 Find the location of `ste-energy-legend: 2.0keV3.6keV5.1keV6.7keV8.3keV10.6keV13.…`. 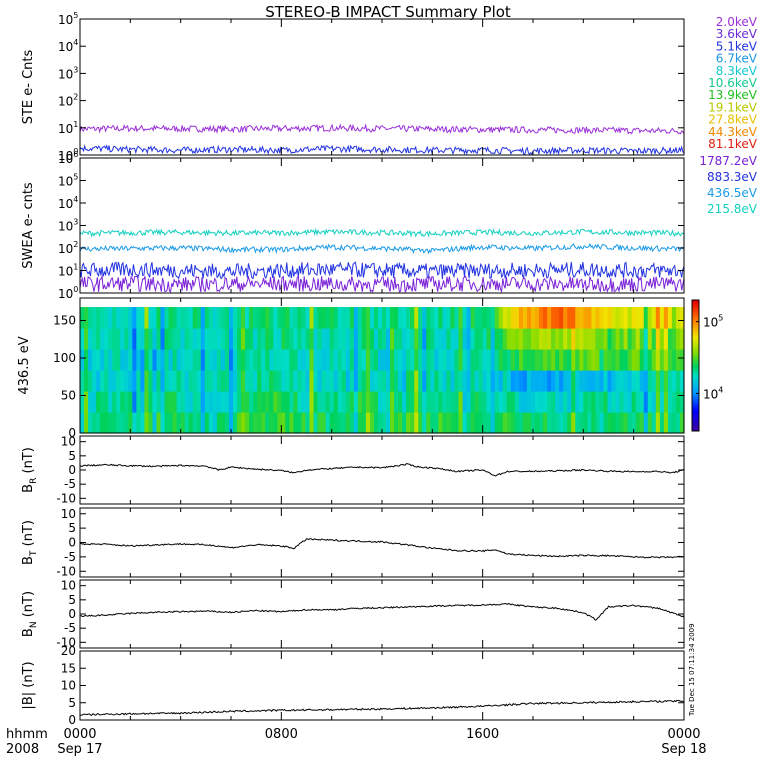

ste-energy-legend: 2.0keV3.6keV5.1keV6.7keV8.3keV10.6keV13.… is located at coordinates (733, 83).